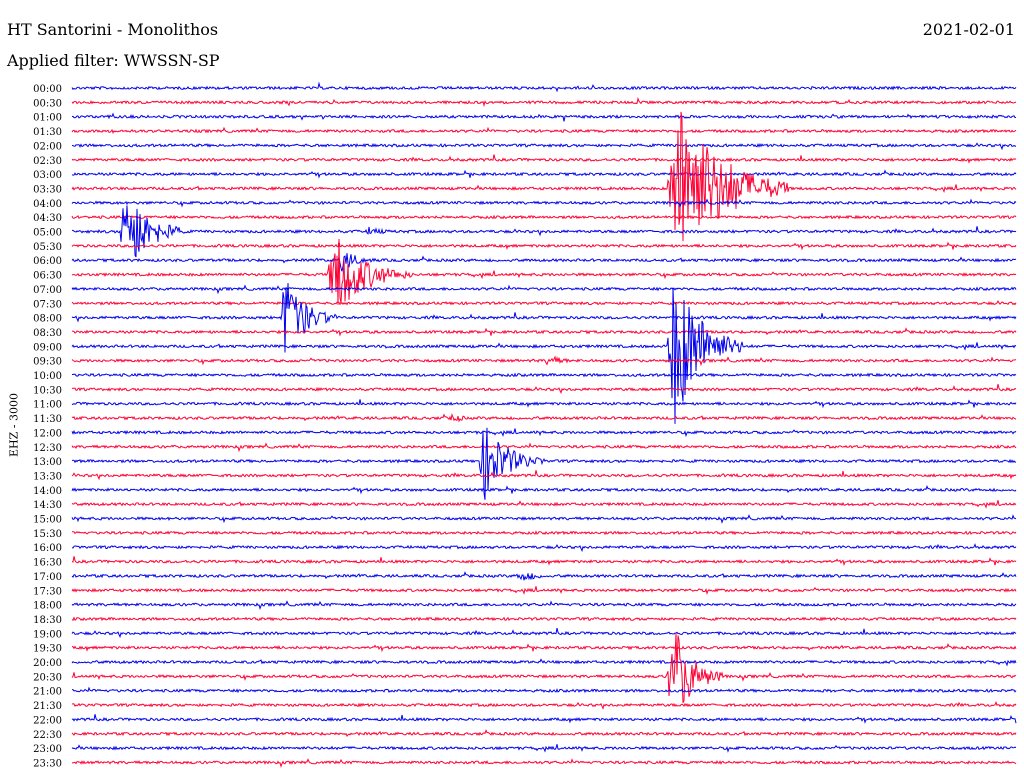 The image size is (1024, 780). Describe the element at coordinates (47, 763) in the screenshot. I see `row-time-label: 23:30` at that location.